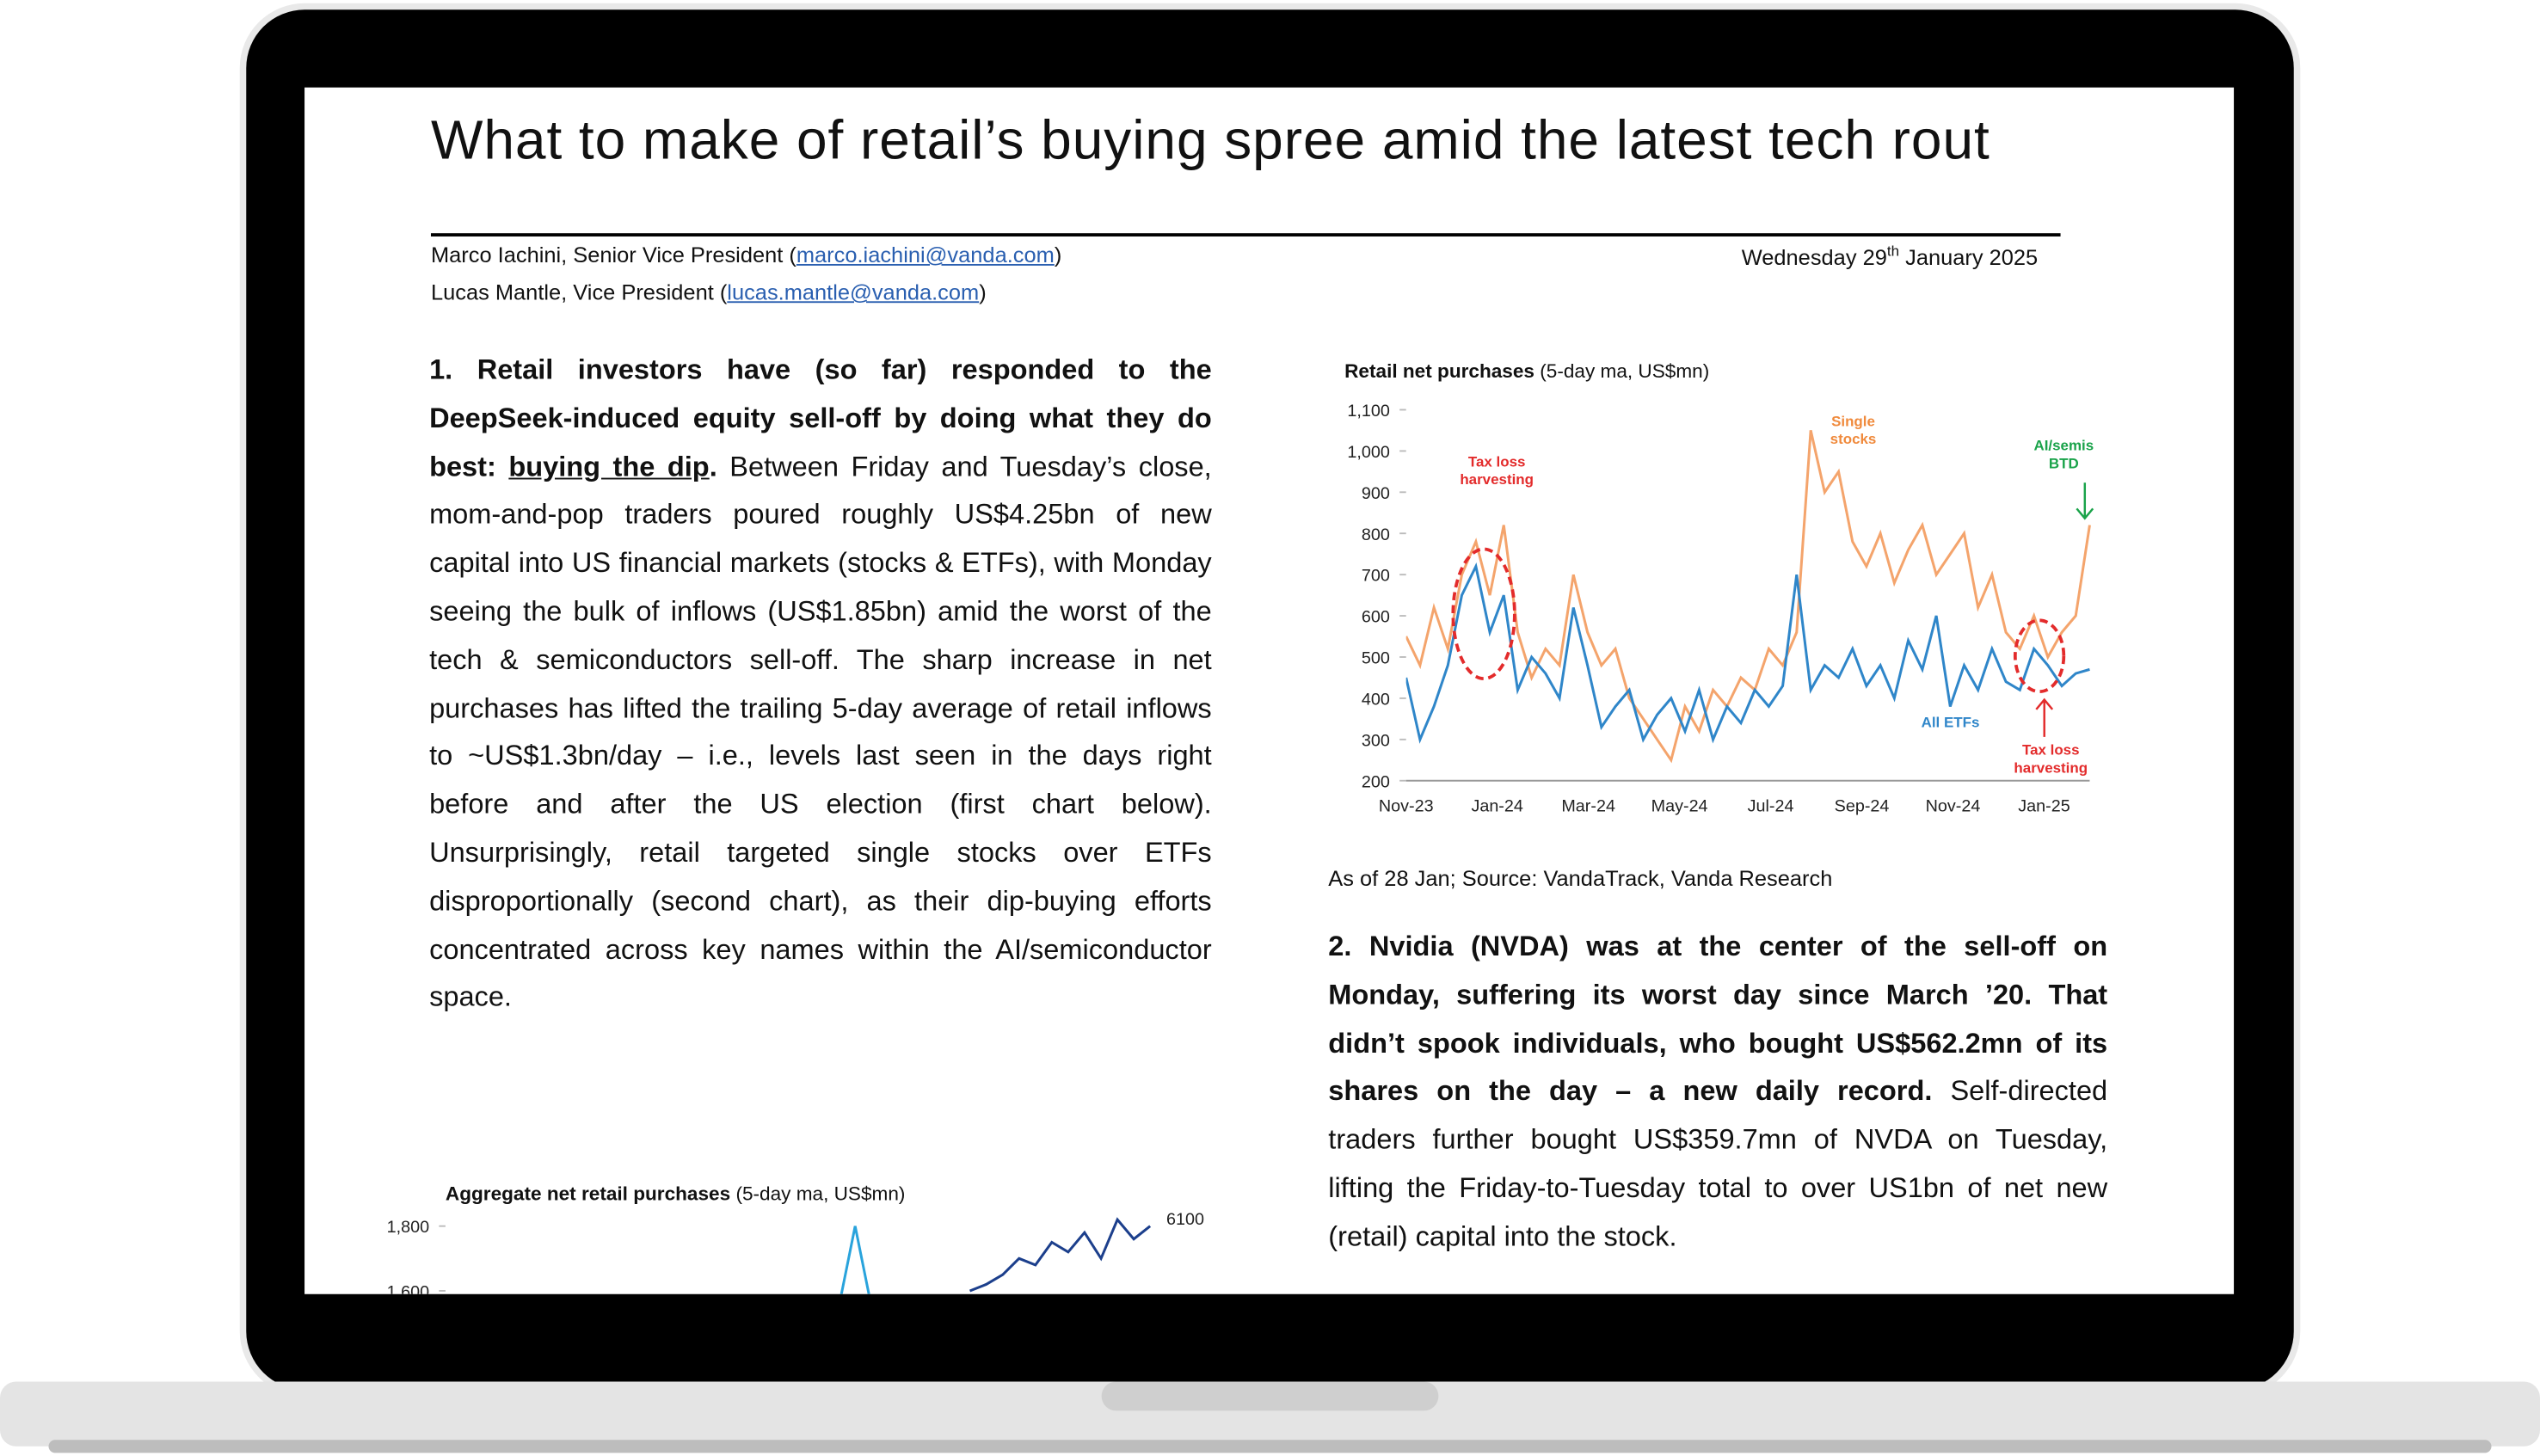  I want to click on x-tick-label: May-24, so click(1679, 807).